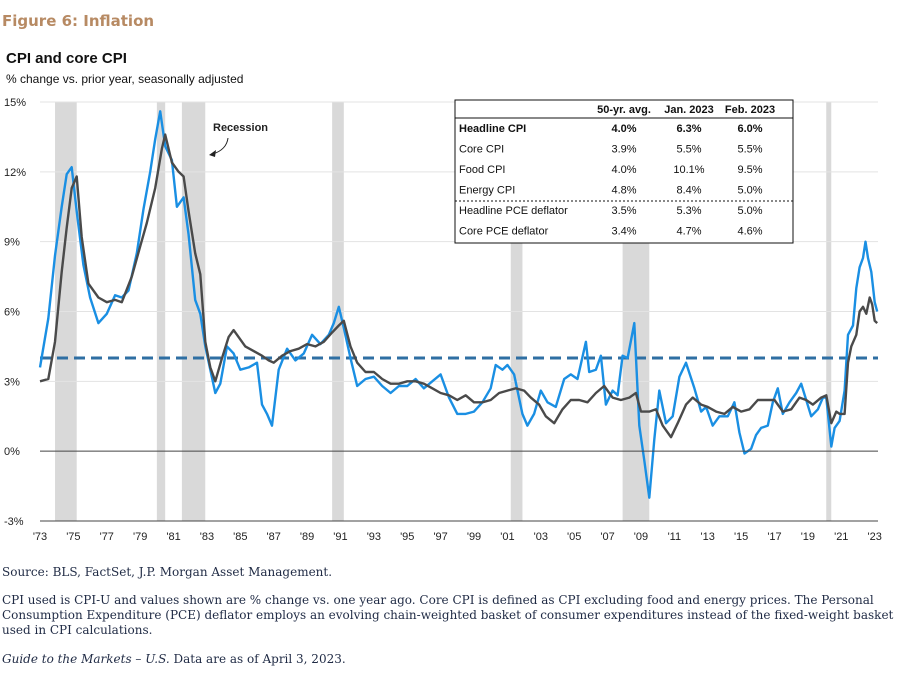 This screenshot has height=684, width=906. I want to click on x-tick-label: '85, so click(240, 537).